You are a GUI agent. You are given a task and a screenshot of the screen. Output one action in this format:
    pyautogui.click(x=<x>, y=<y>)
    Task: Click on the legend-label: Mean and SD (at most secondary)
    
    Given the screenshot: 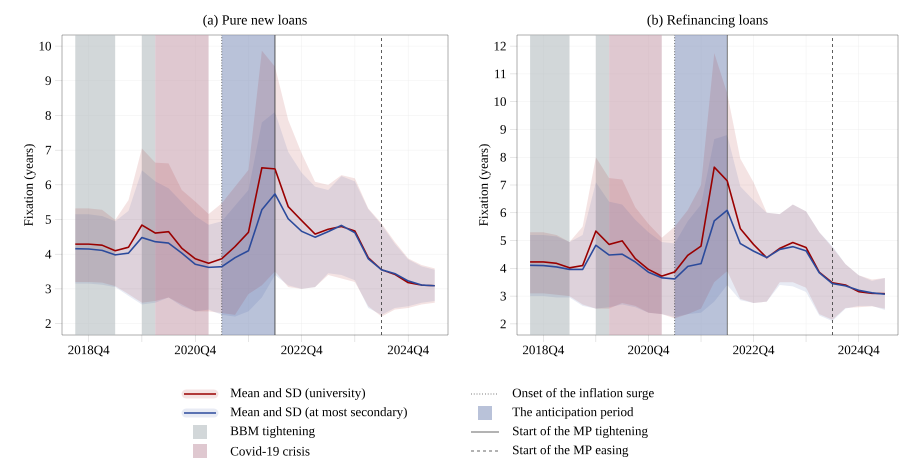 What is the action you would take?
    pyautogui.click(x=318, y=413)
    